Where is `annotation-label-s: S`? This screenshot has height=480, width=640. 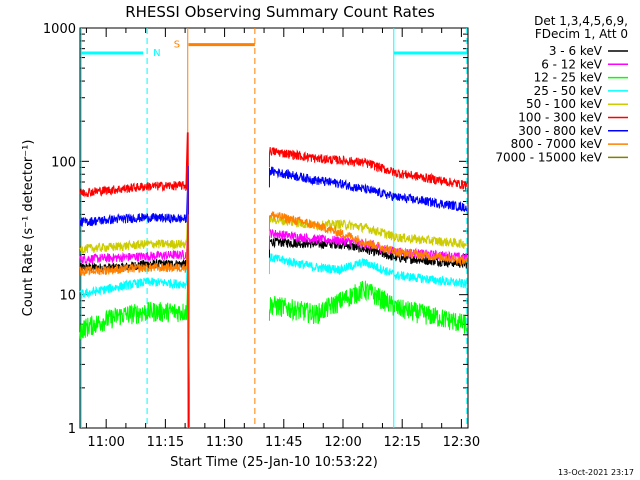
annotation-label-s: S is located at coordinates (177, 45).